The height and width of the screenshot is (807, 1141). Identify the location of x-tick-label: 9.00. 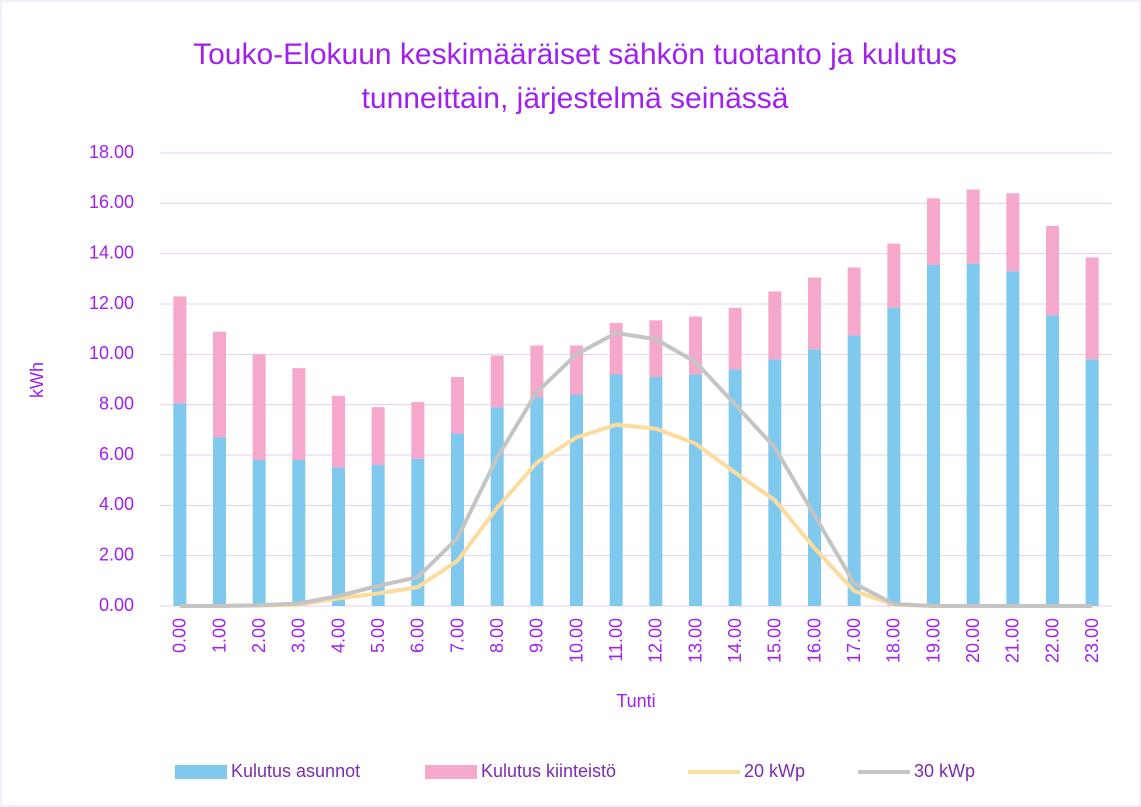
(537, 635).